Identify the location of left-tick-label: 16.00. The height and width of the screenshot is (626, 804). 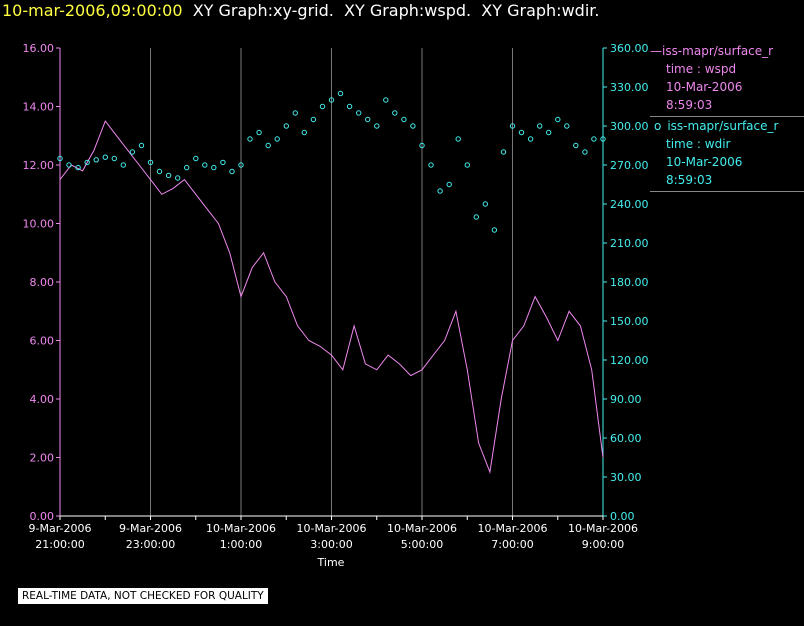
(39, 48).